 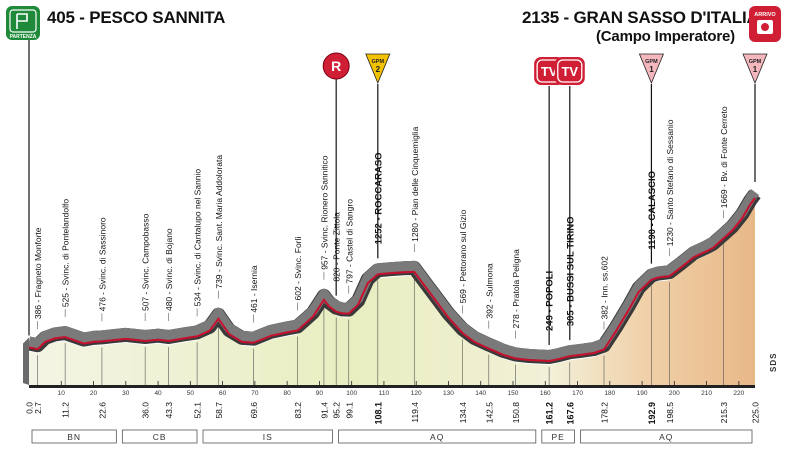 I want to click on km-label-group: 95.2, so click(x=337, y=410).